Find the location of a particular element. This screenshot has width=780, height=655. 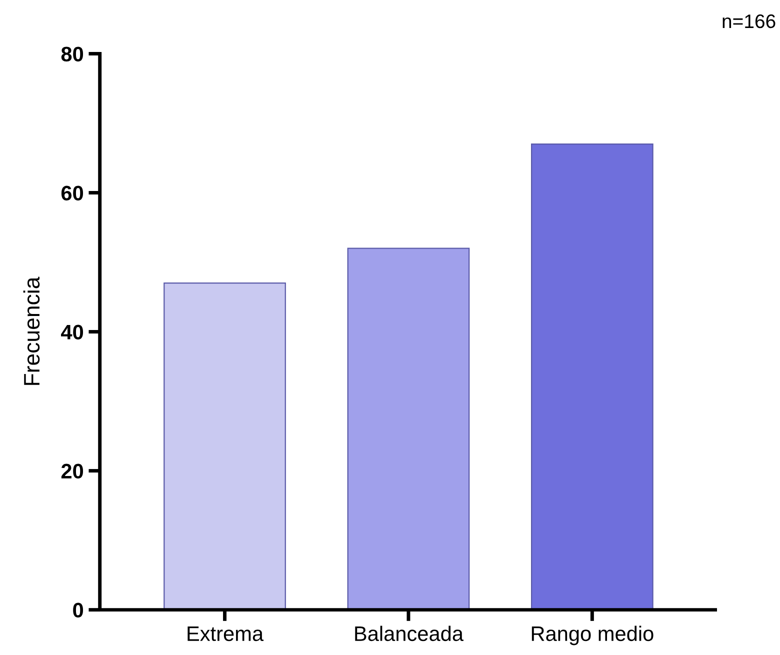

x-tick-label: Extrema is located at coordinates (226, 634).